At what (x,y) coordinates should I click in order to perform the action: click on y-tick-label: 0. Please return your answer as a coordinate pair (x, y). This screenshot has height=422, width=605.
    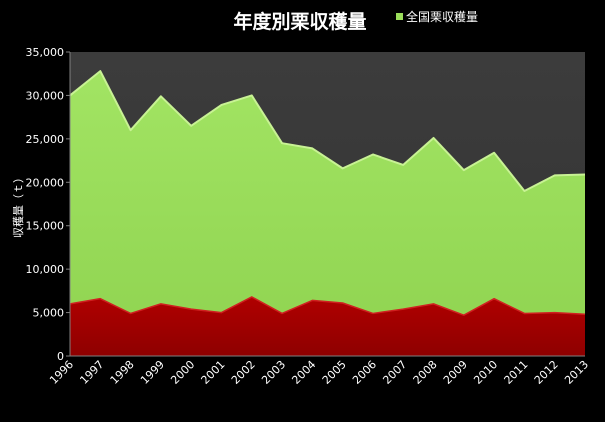
    Looking at the image, I should click on (60, 356).